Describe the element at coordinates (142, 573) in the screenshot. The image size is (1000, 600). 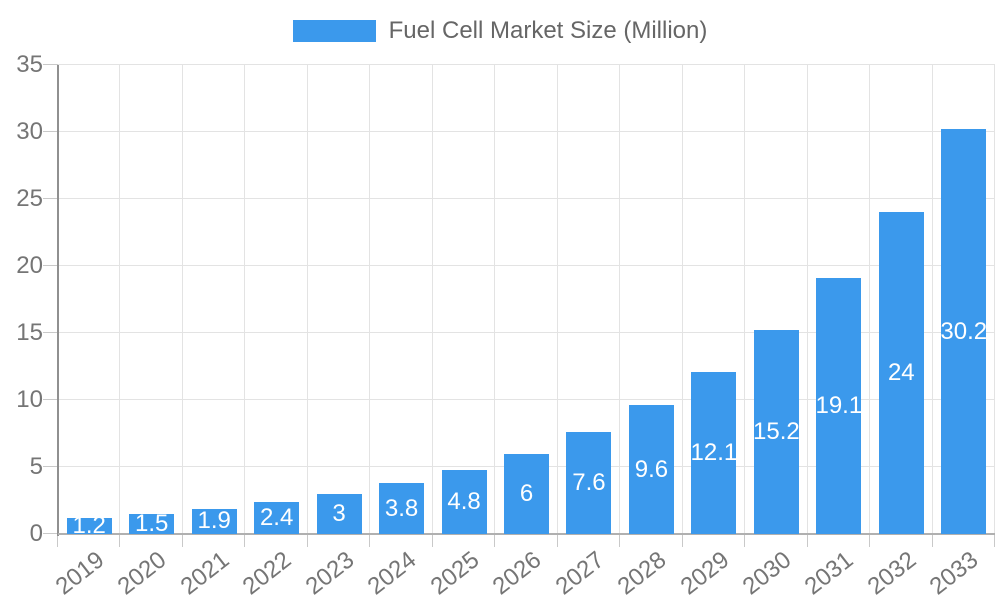
I see `x-tick-label-2020: 2020` at that location.